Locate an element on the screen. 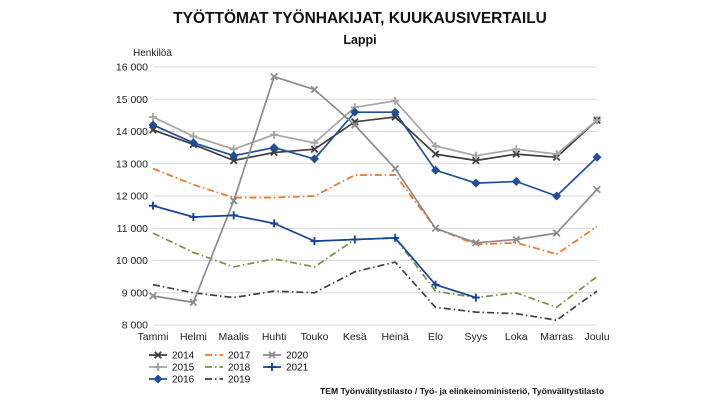 This screenshot has width=720, height=405. legend-item: 2020 is located at coordinates (286, 356).